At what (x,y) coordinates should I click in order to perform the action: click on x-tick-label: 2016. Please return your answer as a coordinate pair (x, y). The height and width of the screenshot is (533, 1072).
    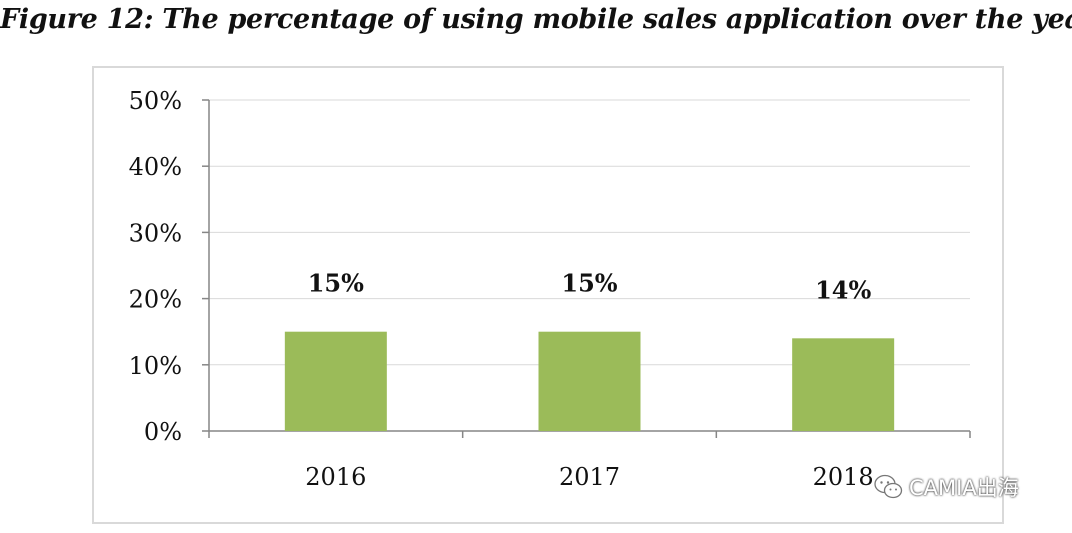
    Looking at the image, I should click on (335, 477).